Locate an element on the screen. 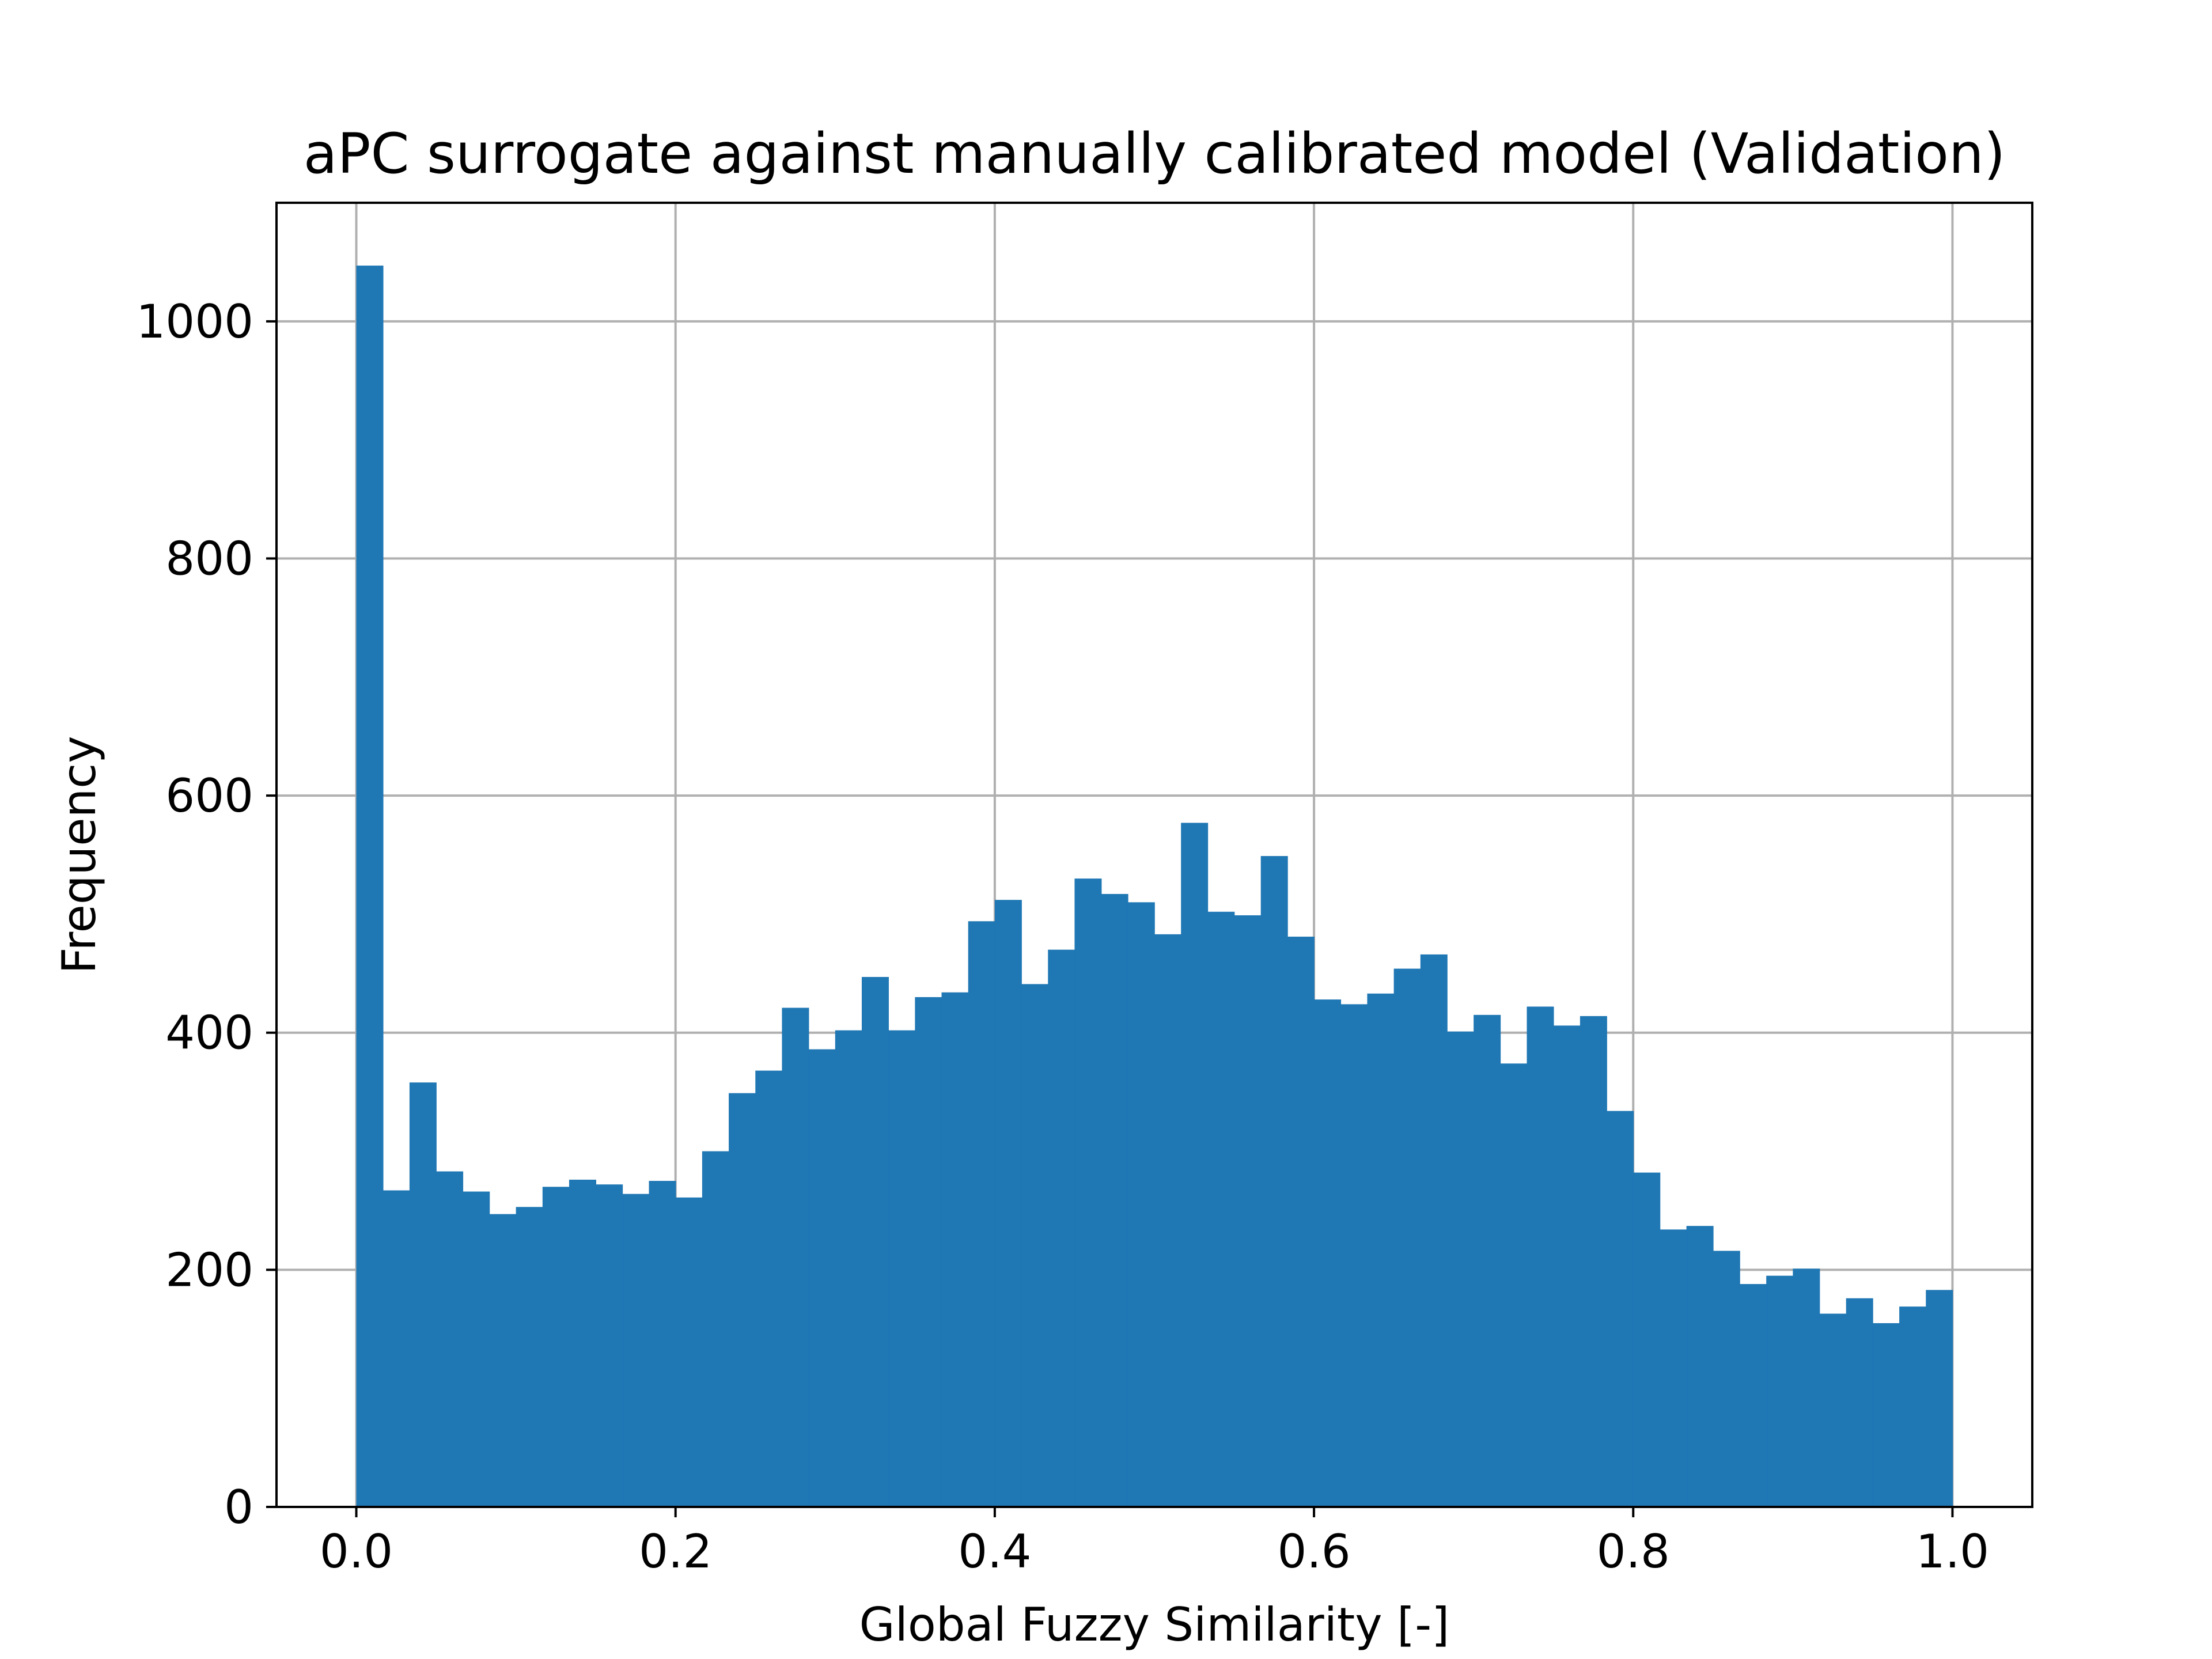 This screenshot has width=2212, height=1659. x-tick-label: 0.4 is located at coordinates (994, 1551).